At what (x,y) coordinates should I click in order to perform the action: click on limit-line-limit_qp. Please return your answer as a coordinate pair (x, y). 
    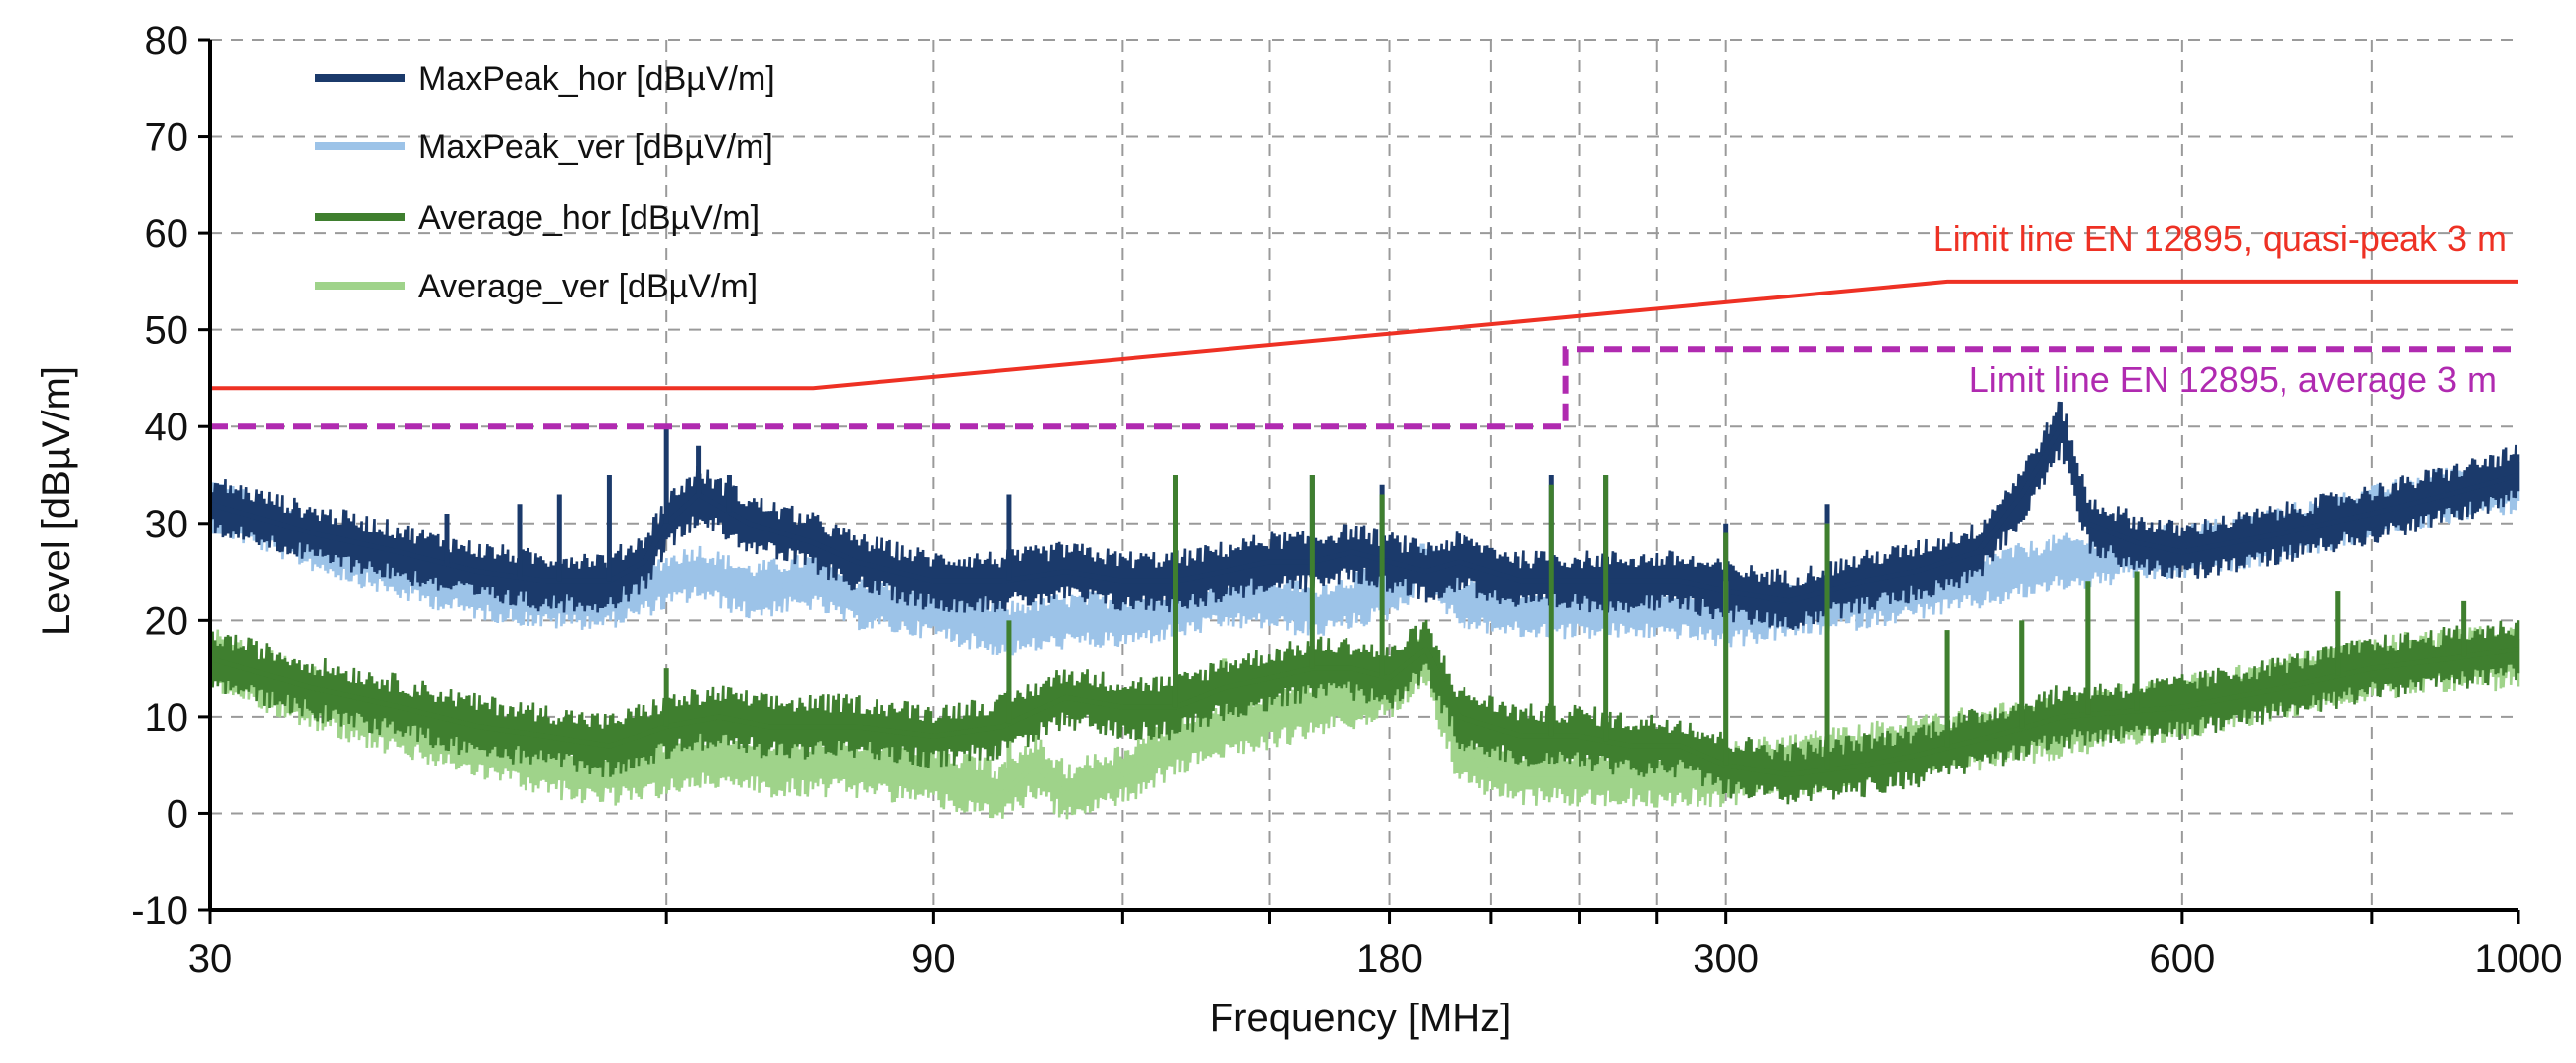
    Looking at the image, I should click on (1364, 335).